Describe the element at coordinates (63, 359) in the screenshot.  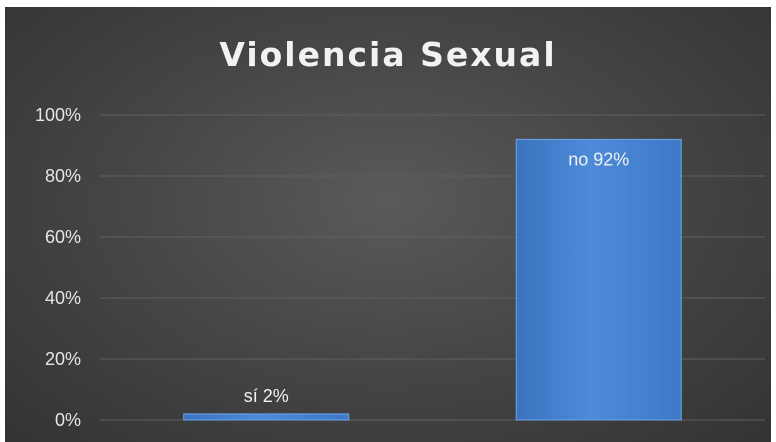
I see `y-tick-label: 20%` at that location.